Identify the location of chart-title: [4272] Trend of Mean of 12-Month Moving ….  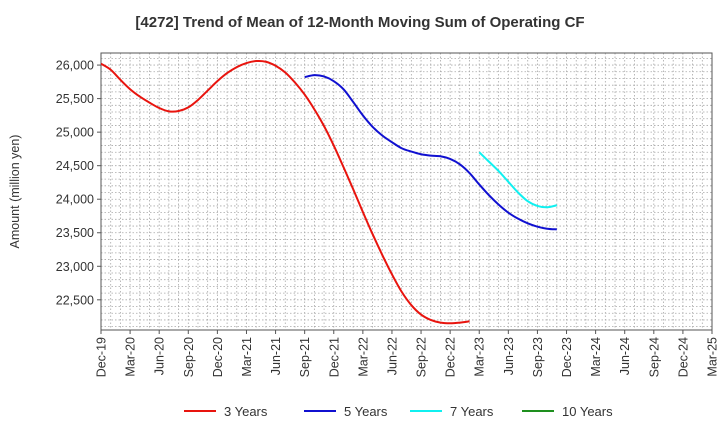
(360, 22).